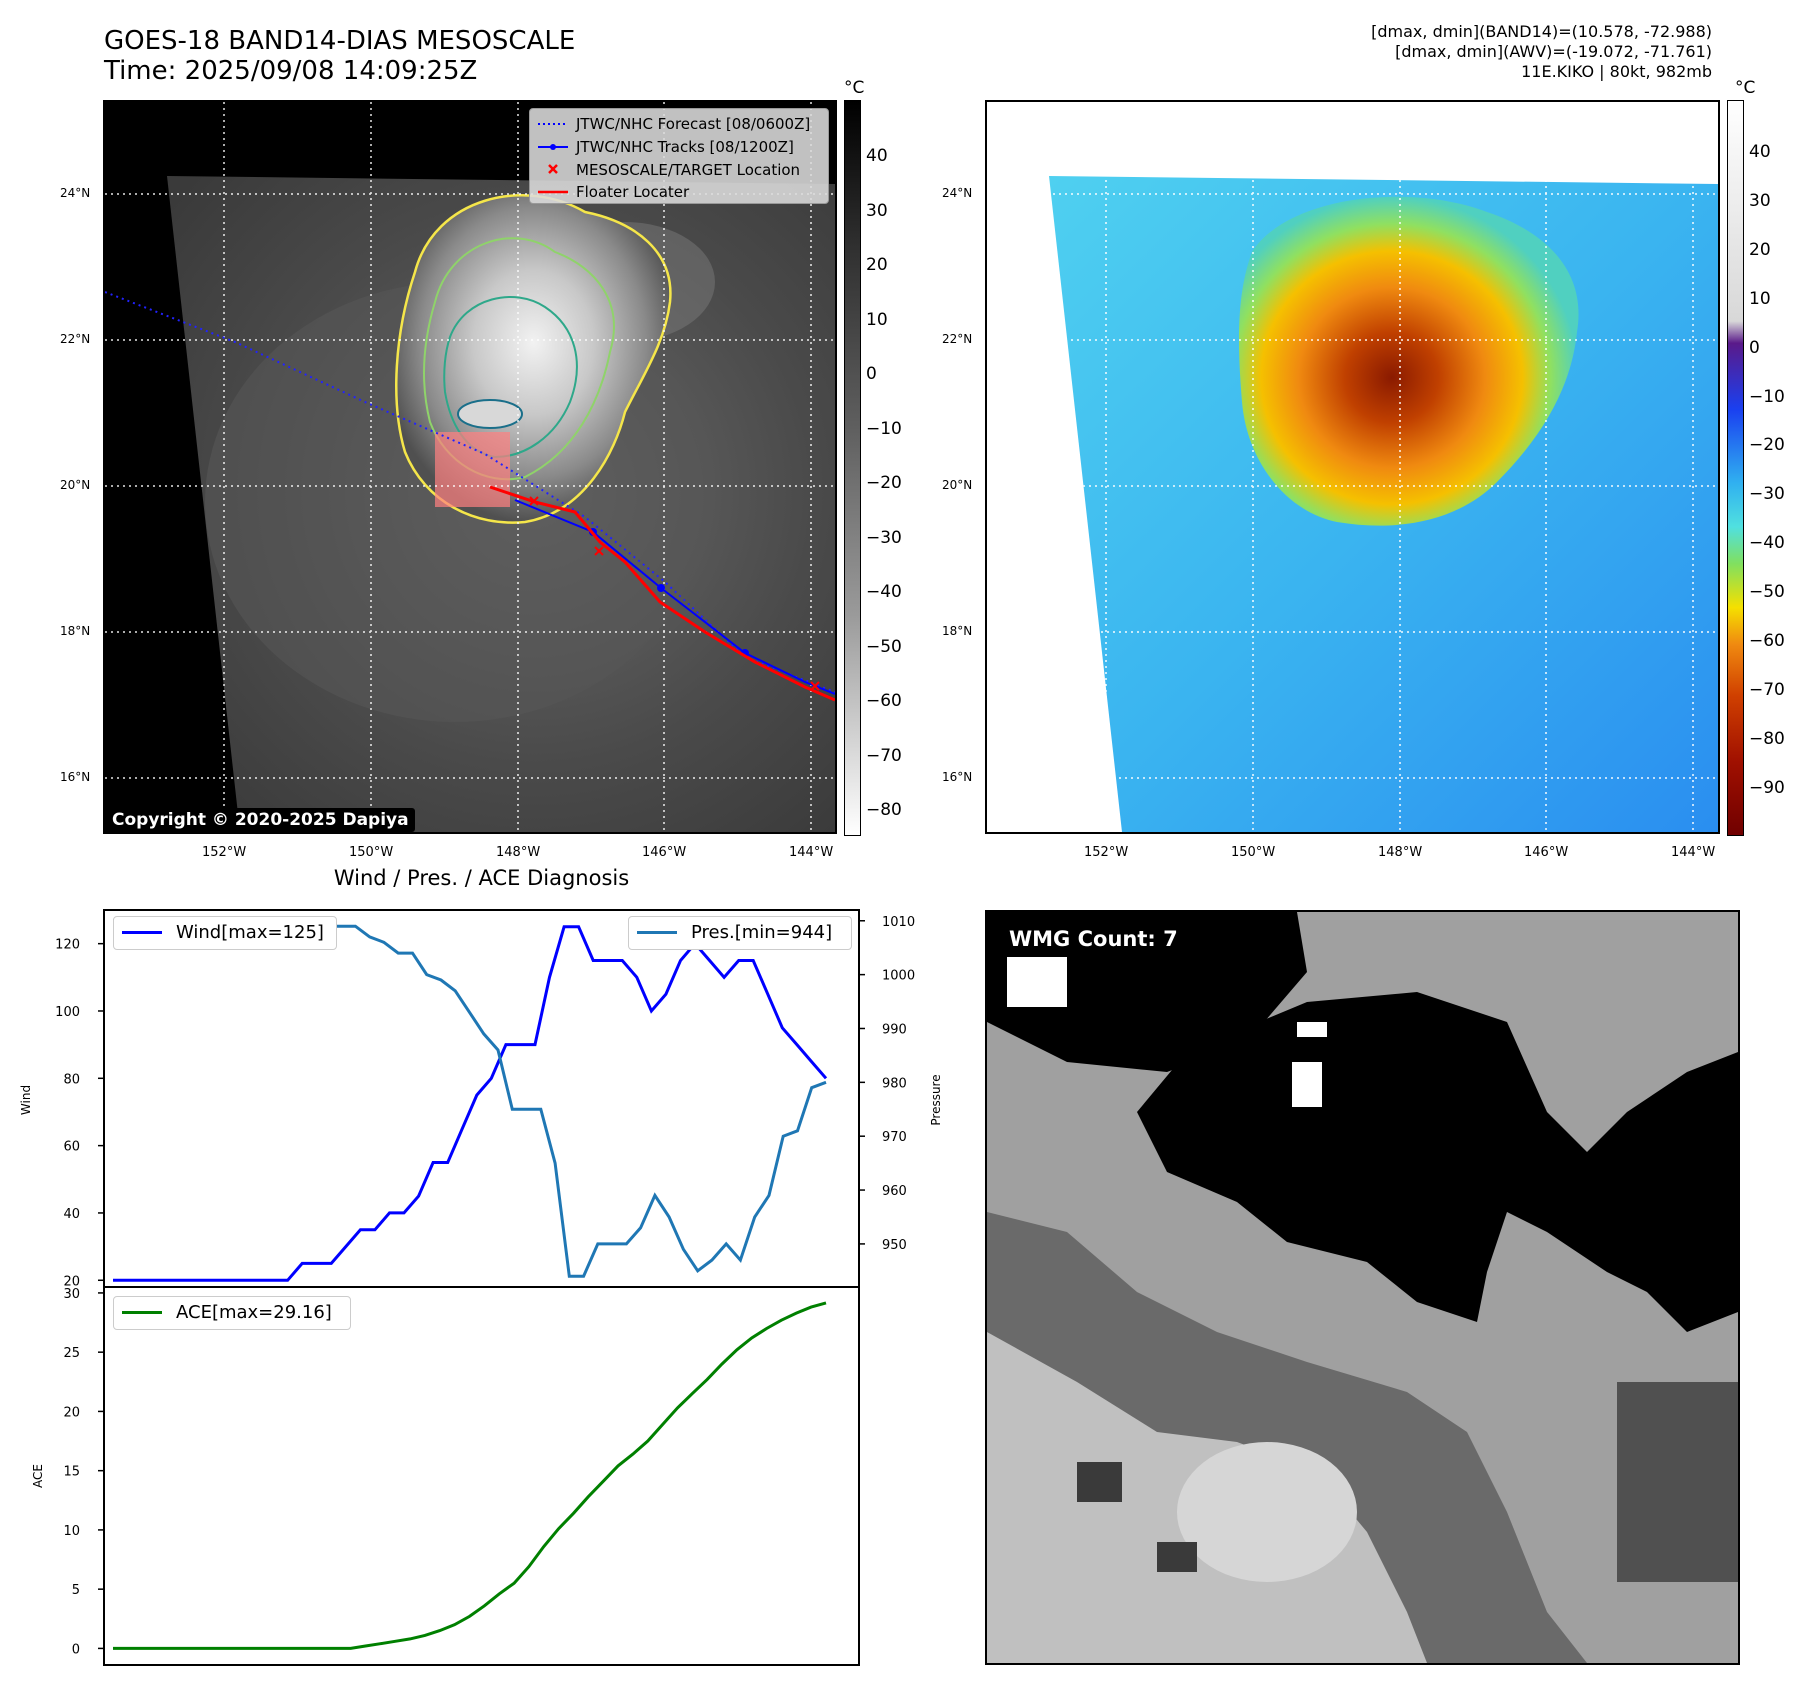  What do you see at coordinates (340, 41) in the screenshot?
I see `figure-title-line1: GOES-18 BAND14-DIAS MESOSCALE` at bounding box center [340, 41].